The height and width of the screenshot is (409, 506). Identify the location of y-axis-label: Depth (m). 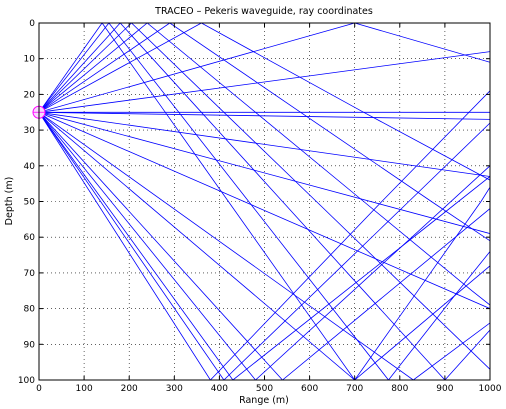
(9, 201).